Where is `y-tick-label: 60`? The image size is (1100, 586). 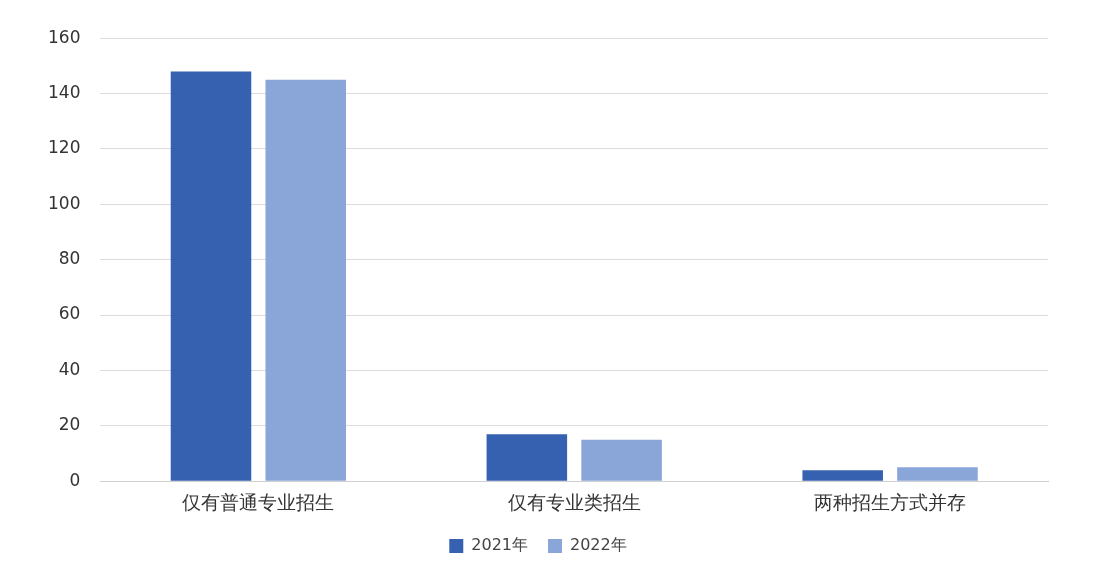
y-tick-label: 60 is located at coordinates (69, 313).